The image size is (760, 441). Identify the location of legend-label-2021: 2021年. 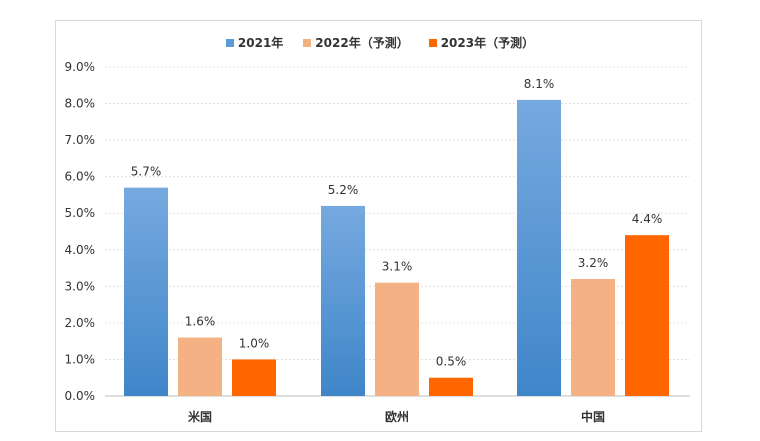
(260, 43).